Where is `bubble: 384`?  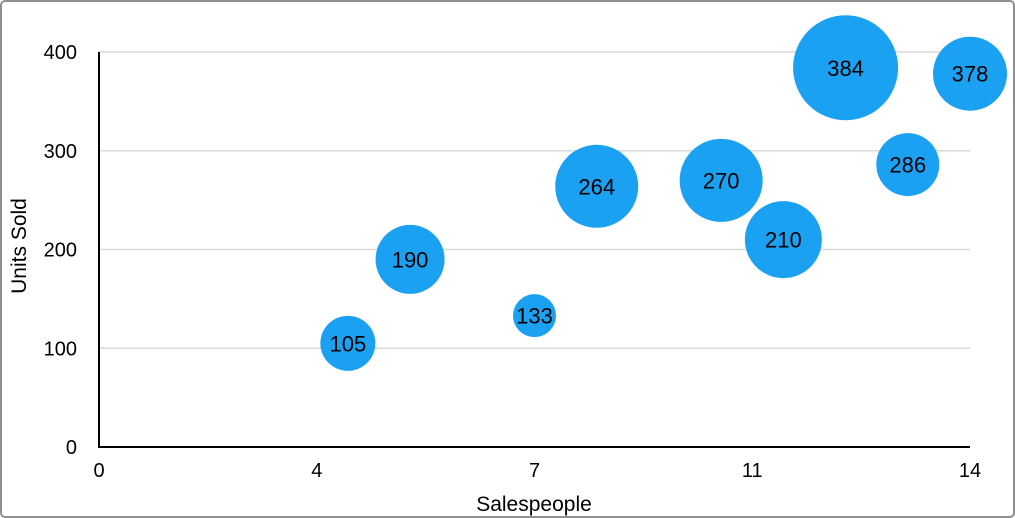 bubble: 384 is located at coordinates (846, 68).